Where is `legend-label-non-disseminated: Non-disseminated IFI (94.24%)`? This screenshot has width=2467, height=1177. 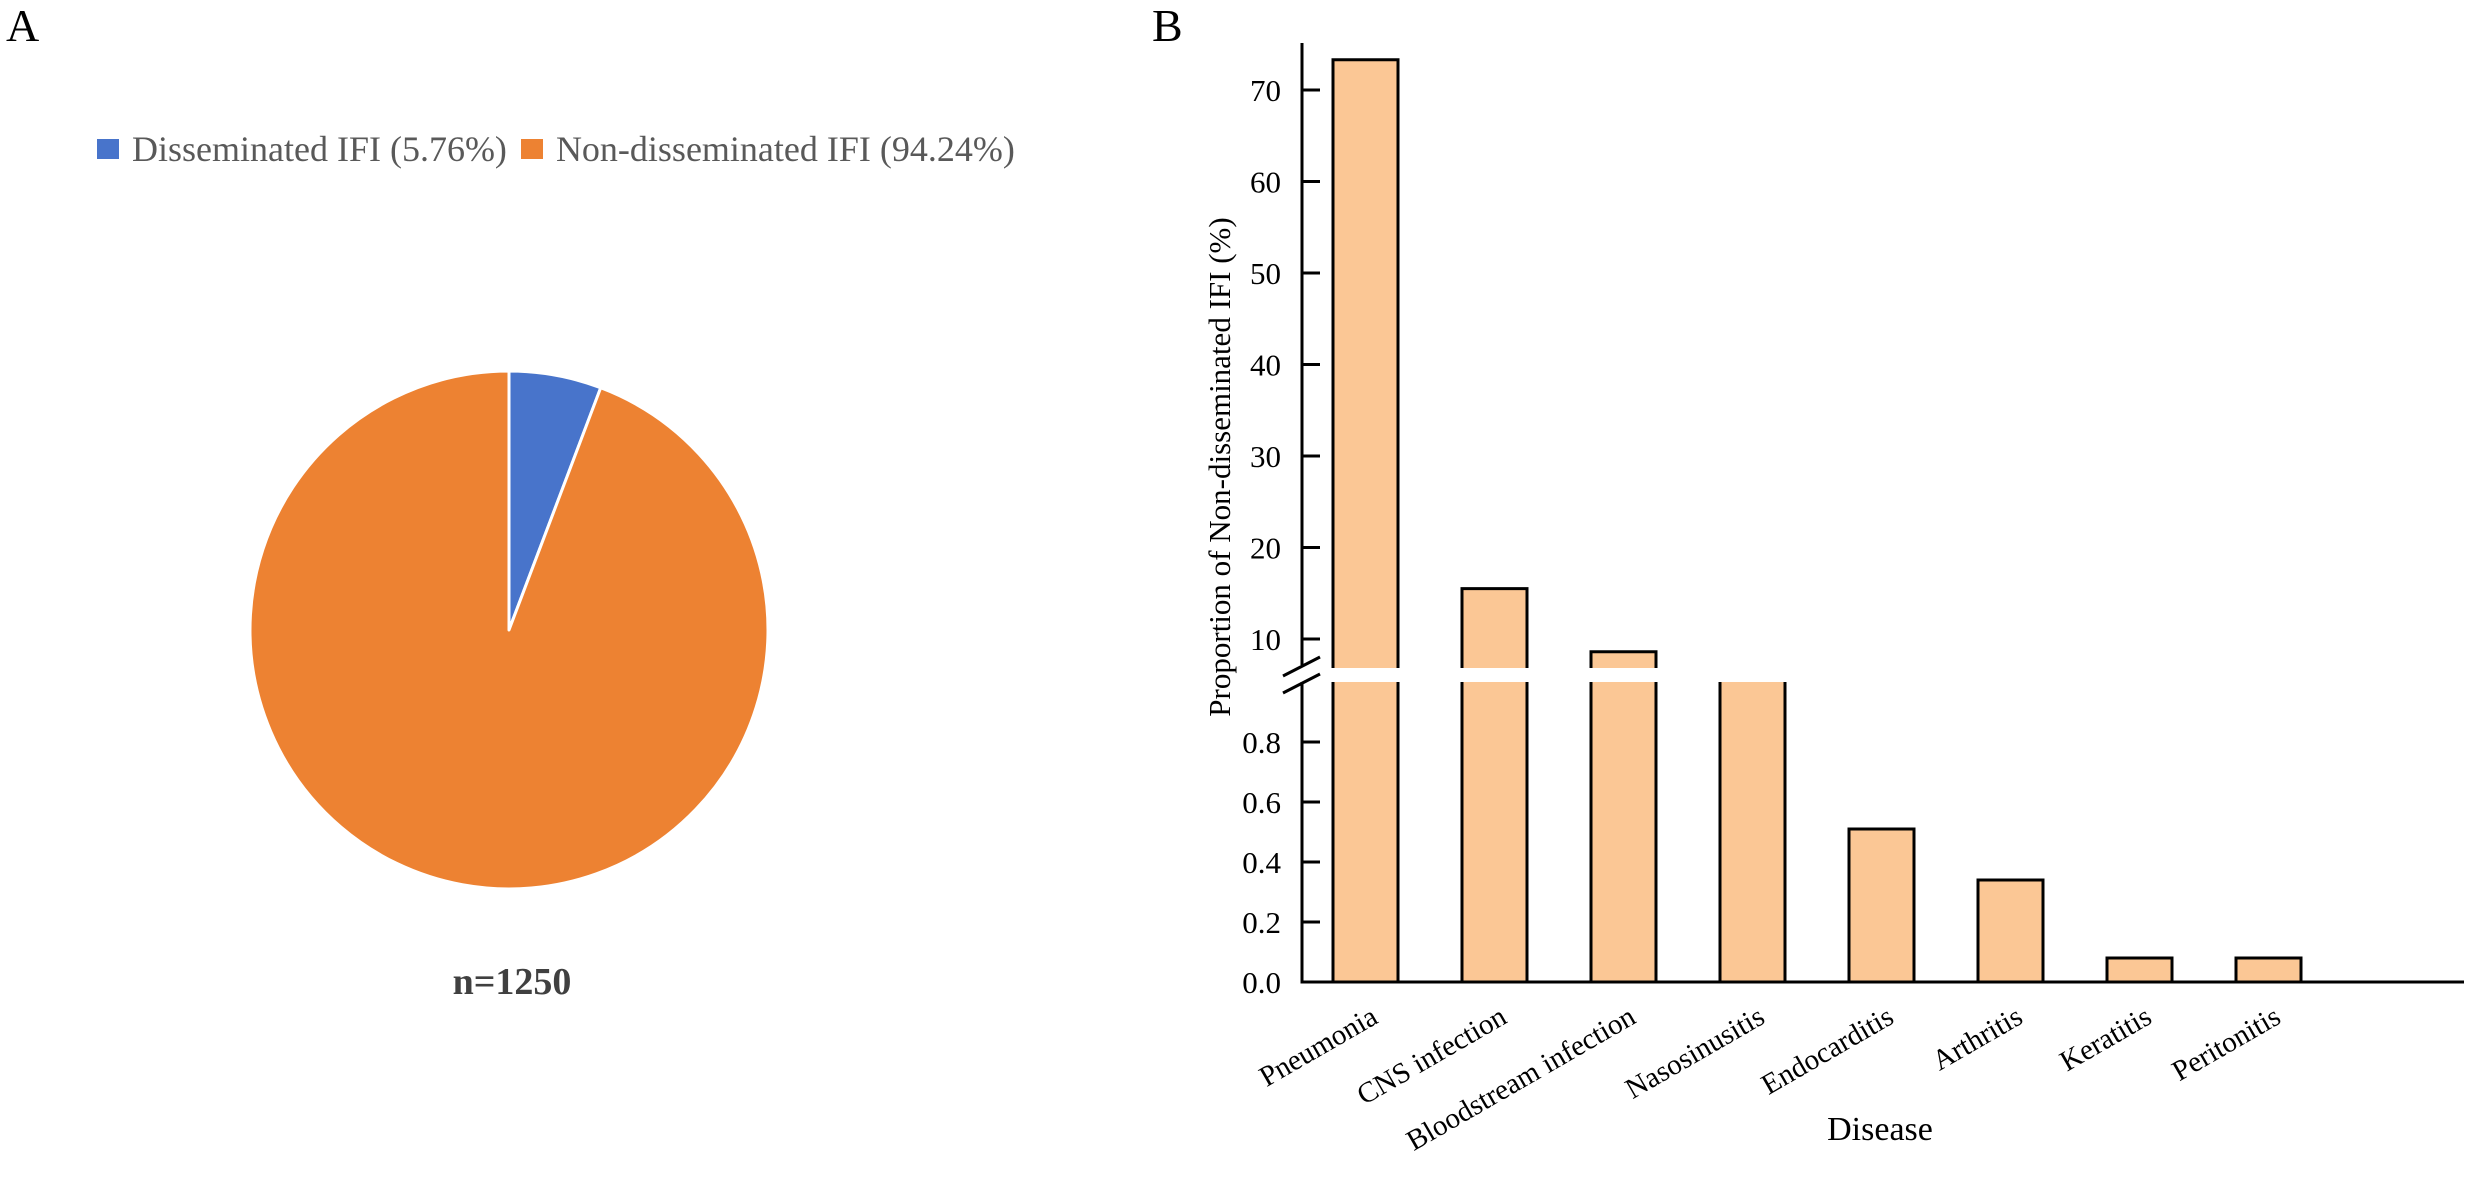 legend-label-non-disseminated: Non-disseminated IFI (94.24%) is located at coordinates (785, 149).